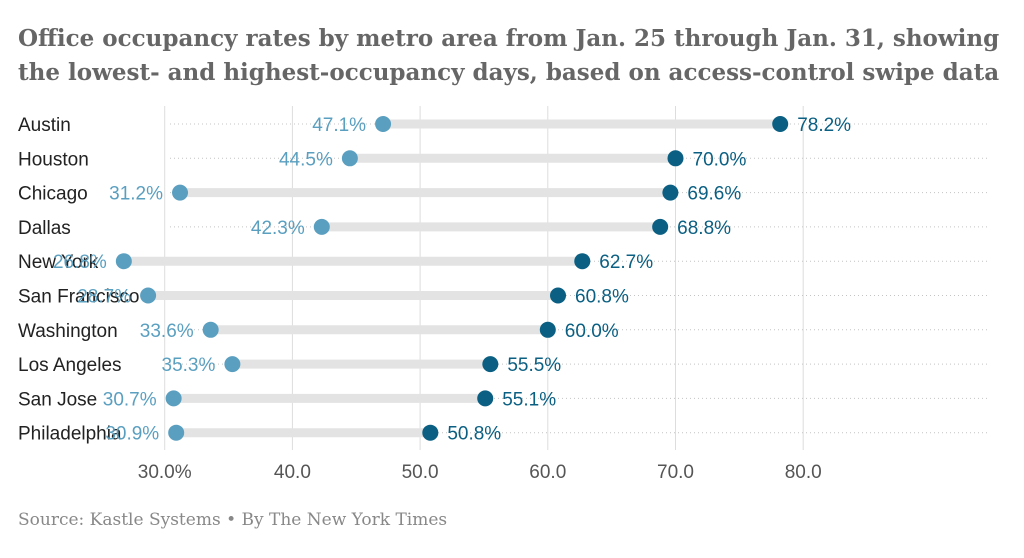 The image size is (1024, 558). Describe the element at coordinates (504, 331) in the screenshot. I see `row-washington: Washington 33.6% 60.0%` at that location.